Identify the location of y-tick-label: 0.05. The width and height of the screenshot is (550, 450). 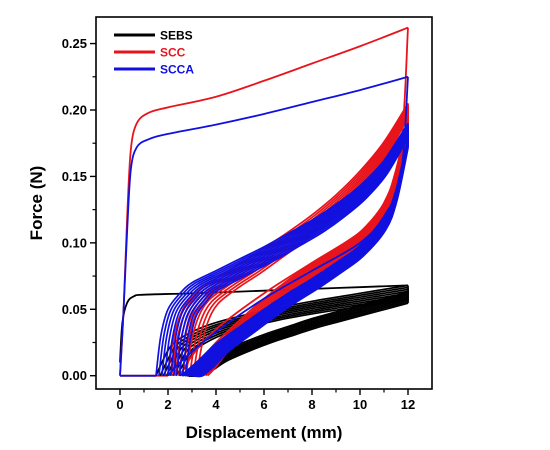
(74, 309).